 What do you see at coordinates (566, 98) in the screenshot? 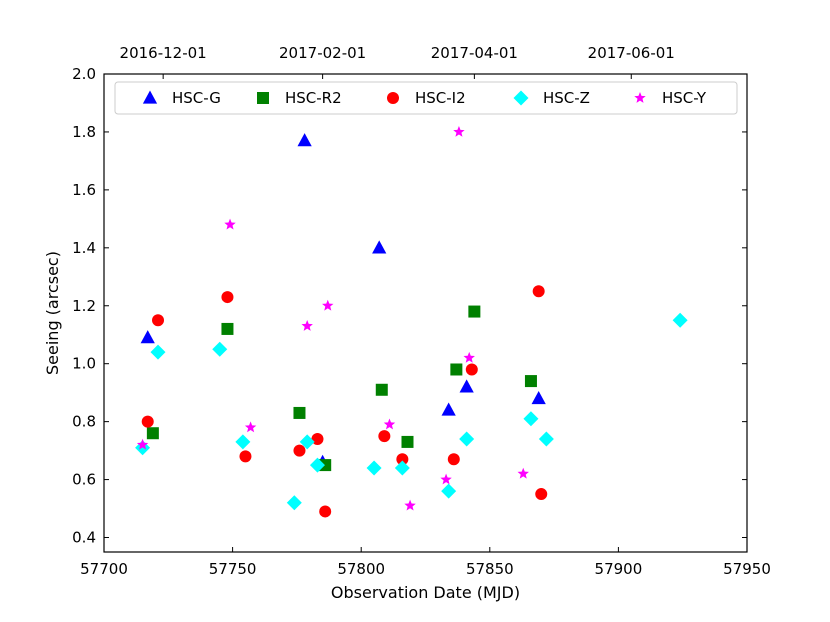
I see `legend-label: HSC-Z` at bounding box center [566, 98].